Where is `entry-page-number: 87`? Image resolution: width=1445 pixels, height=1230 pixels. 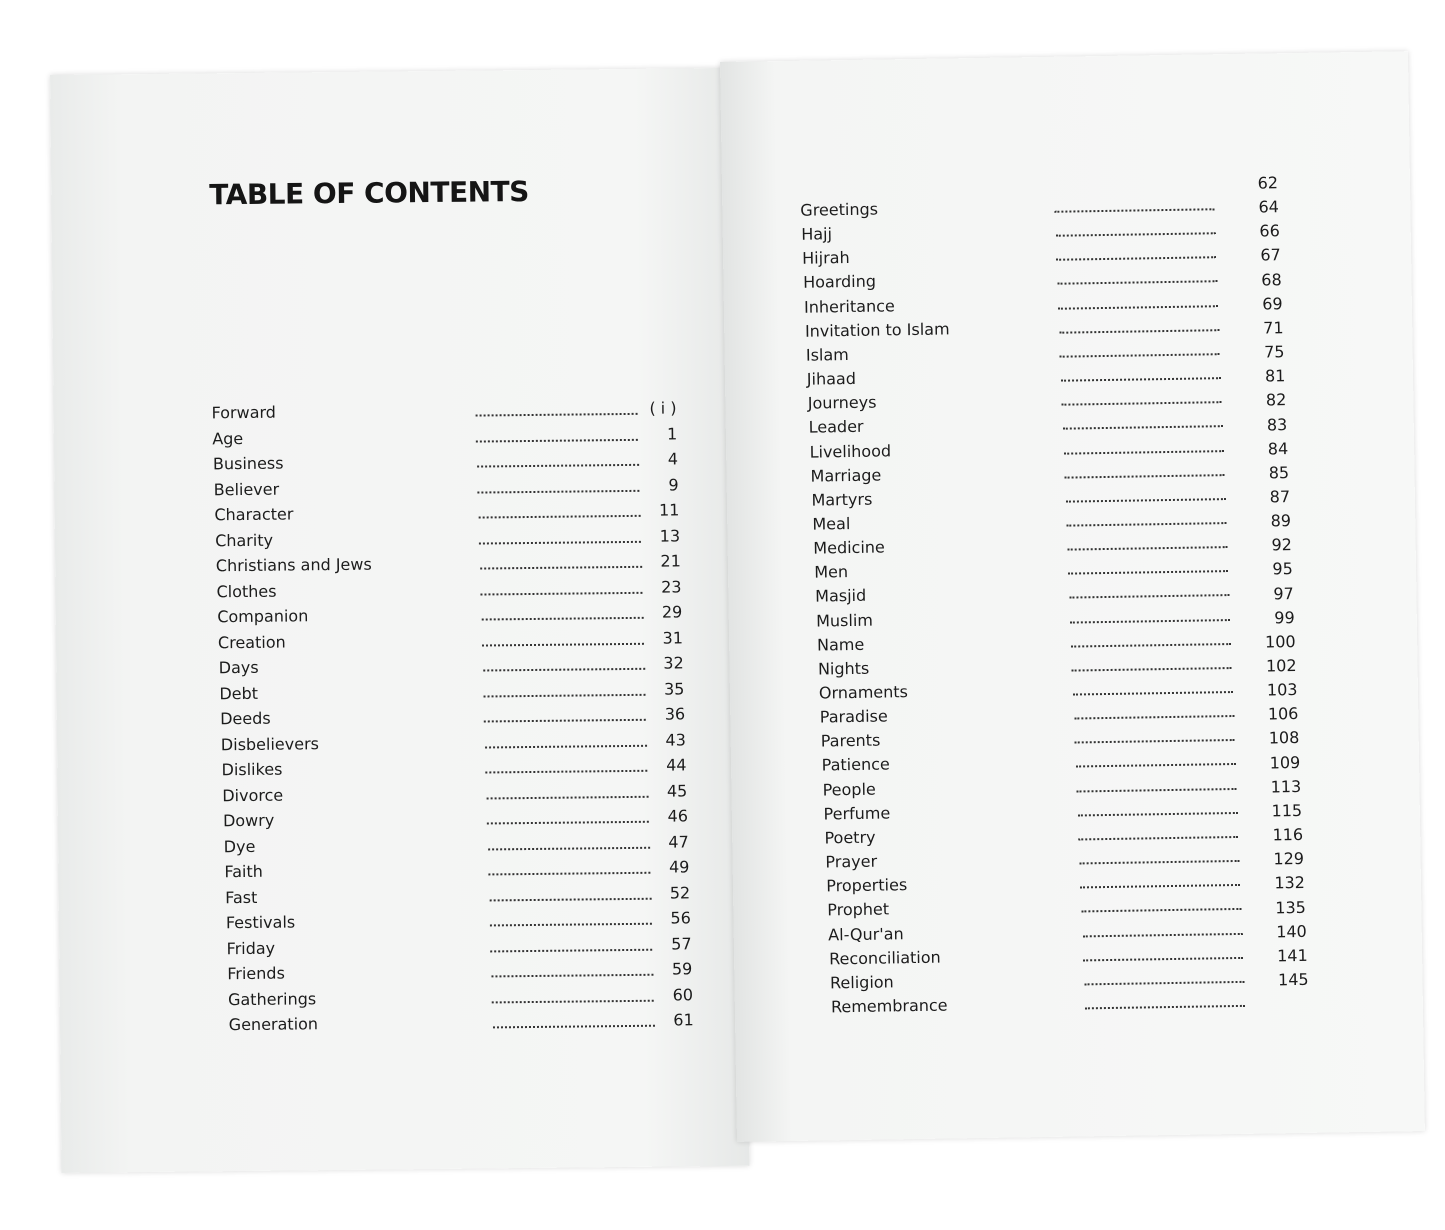
entry-page-number: 87 is located at coordinates (1280, 497).